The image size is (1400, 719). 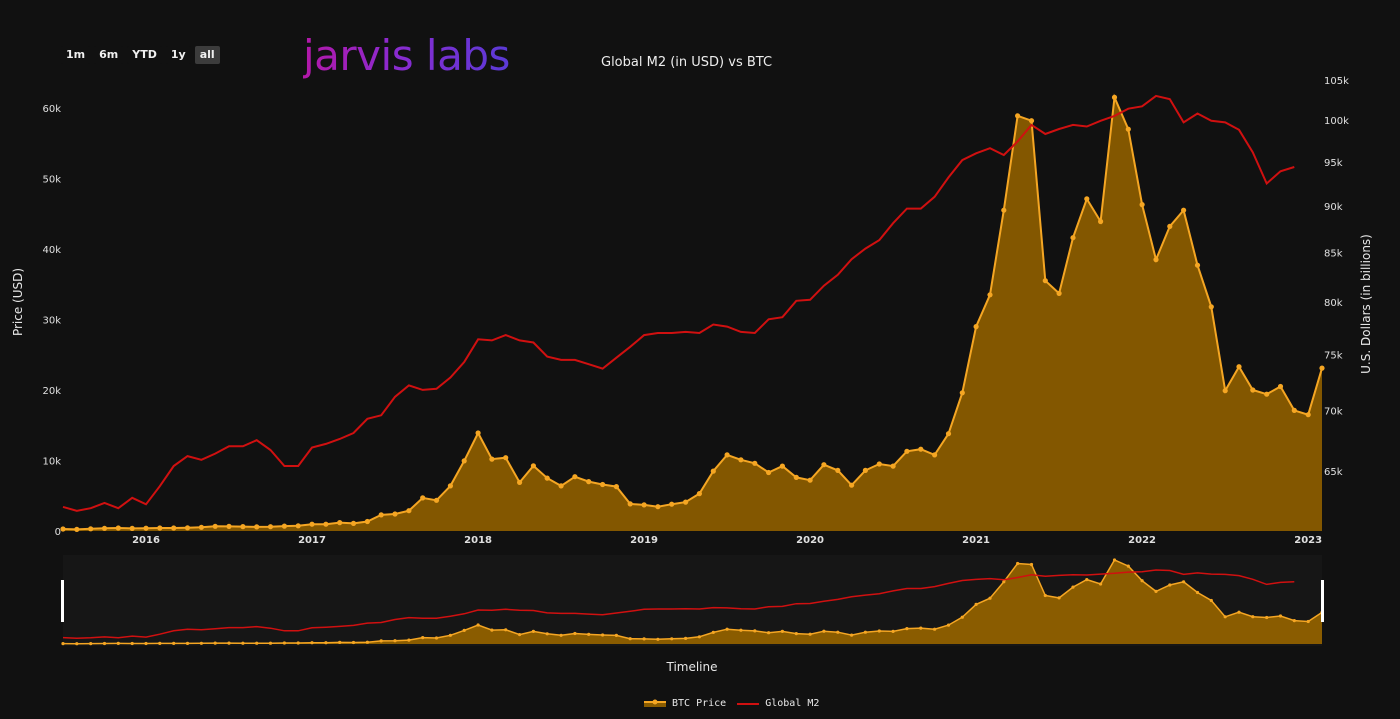 What do you see at coordinates (178, 55) in the screenshot?
I see `range-button-1y: 1y` at bounding box center [178, 55].